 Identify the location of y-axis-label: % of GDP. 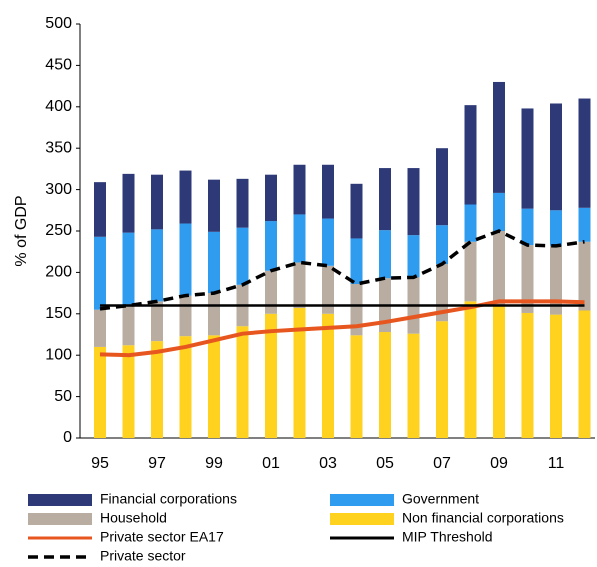
(21, 230).